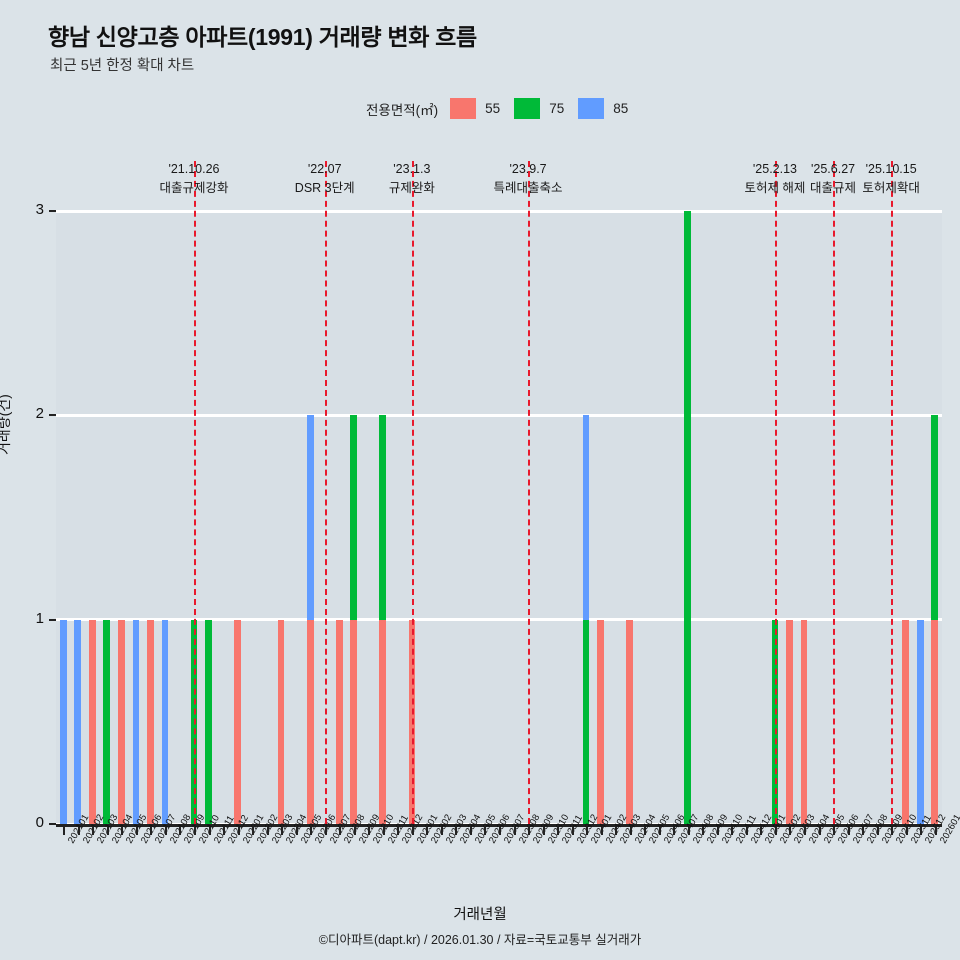  I want to click on annotation-text: 토허제 해제, so click(775, 188).